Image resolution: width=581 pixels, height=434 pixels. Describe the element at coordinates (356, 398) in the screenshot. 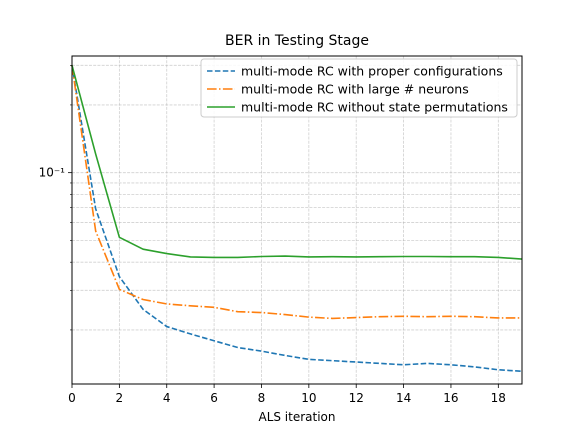

I see `x-tick-label: 12` at that location.